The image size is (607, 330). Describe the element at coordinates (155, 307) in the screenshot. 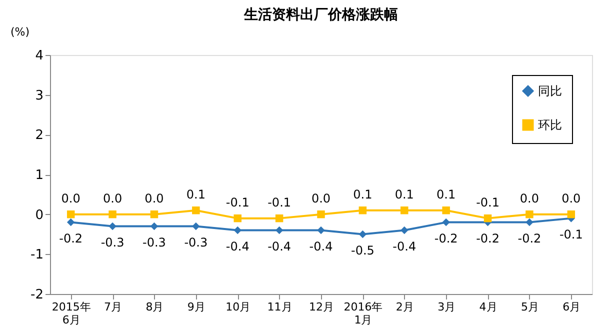

I see `x-tick-label: 8月` at that location.